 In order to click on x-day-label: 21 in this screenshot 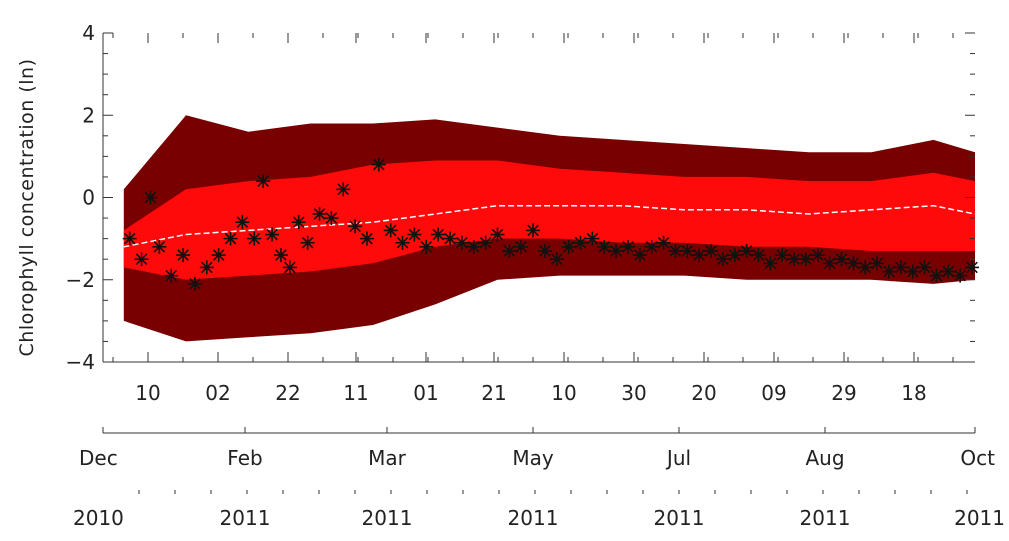, I will do `click(493, 393)`.